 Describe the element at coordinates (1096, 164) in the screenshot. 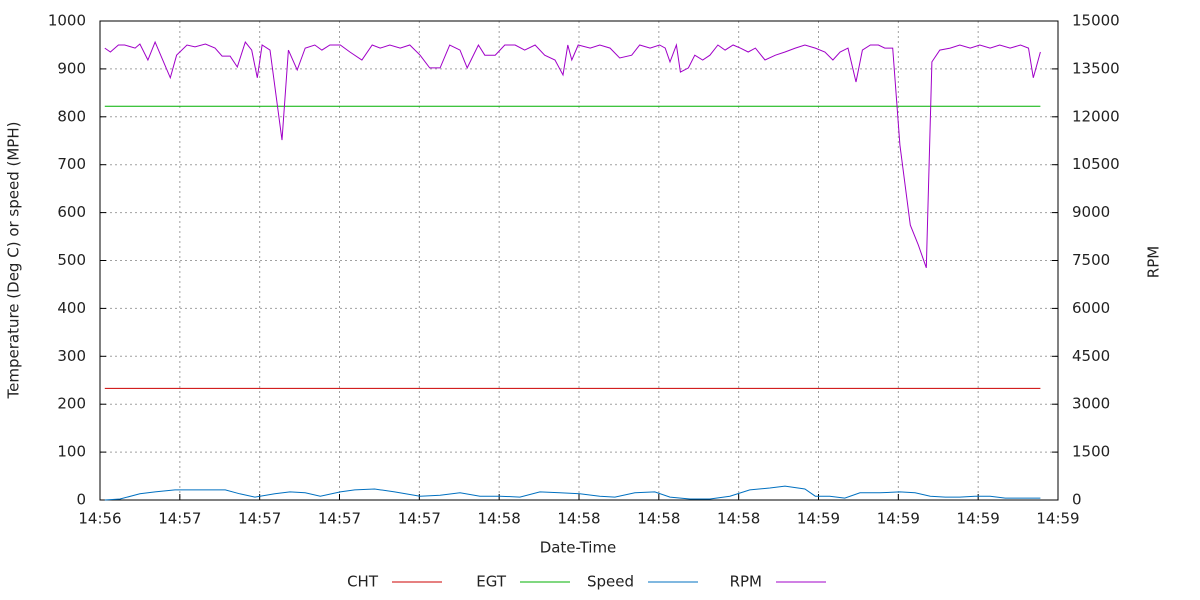

I see `y2-tick-label: 10500` at that location.